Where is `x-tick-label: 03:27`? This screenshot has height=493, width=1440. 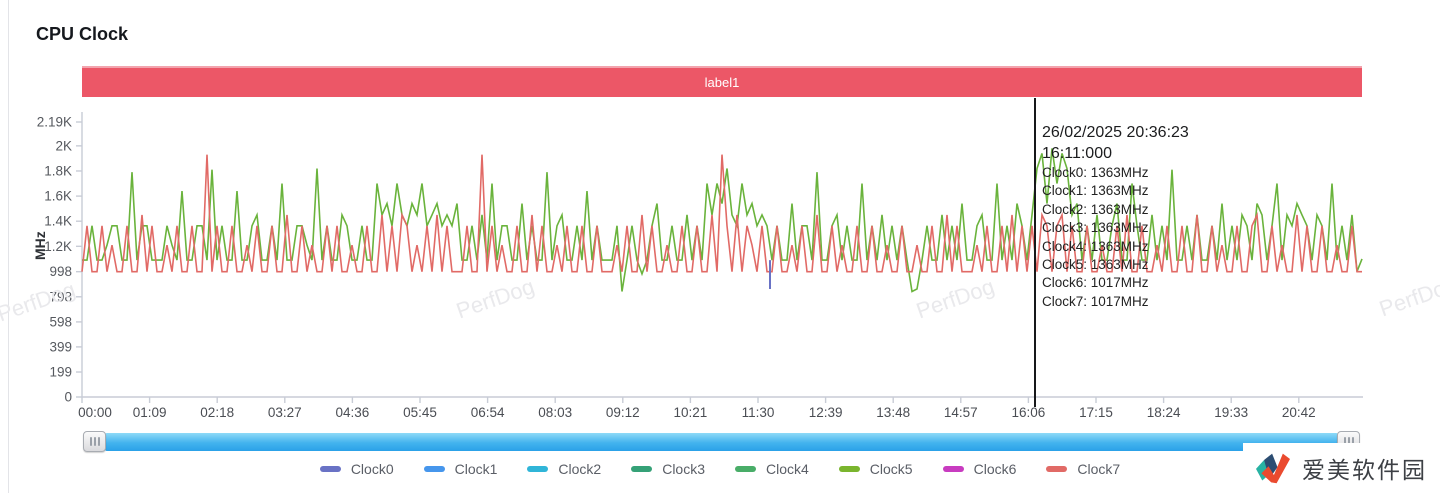 x-tick-label: 03:27 is located at coordinates (285, 412).